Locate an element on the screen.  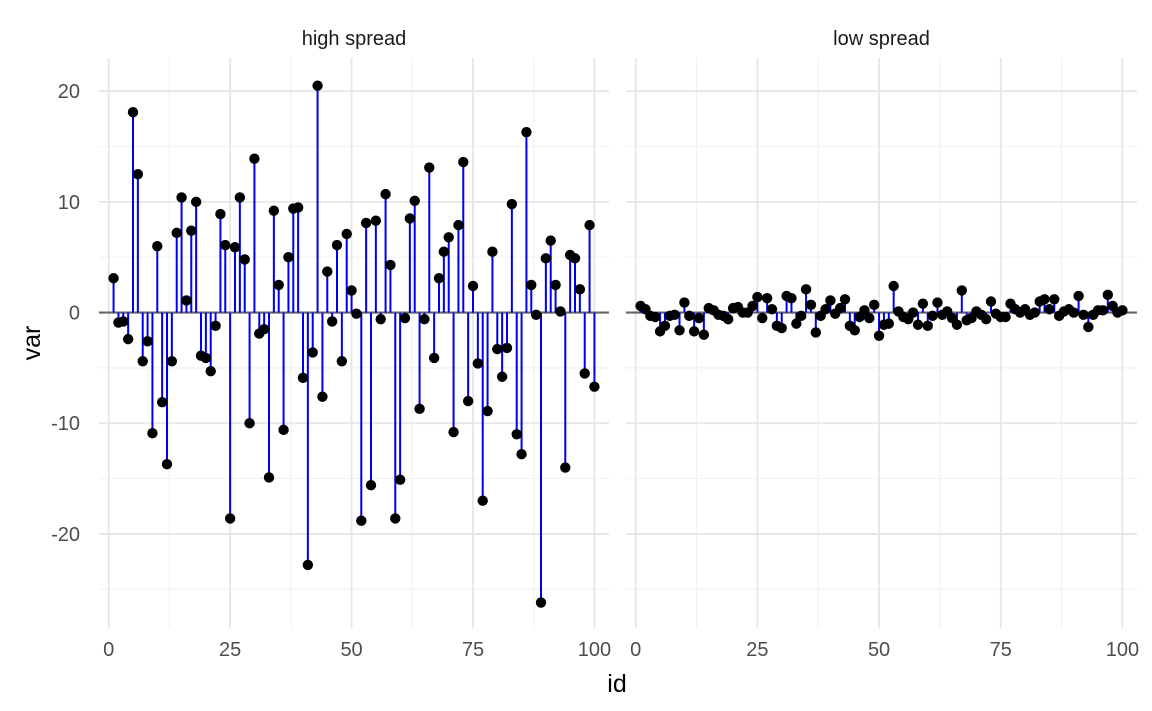
x-tick-label-low-100: 100 is located at coordinates (1122, 650).